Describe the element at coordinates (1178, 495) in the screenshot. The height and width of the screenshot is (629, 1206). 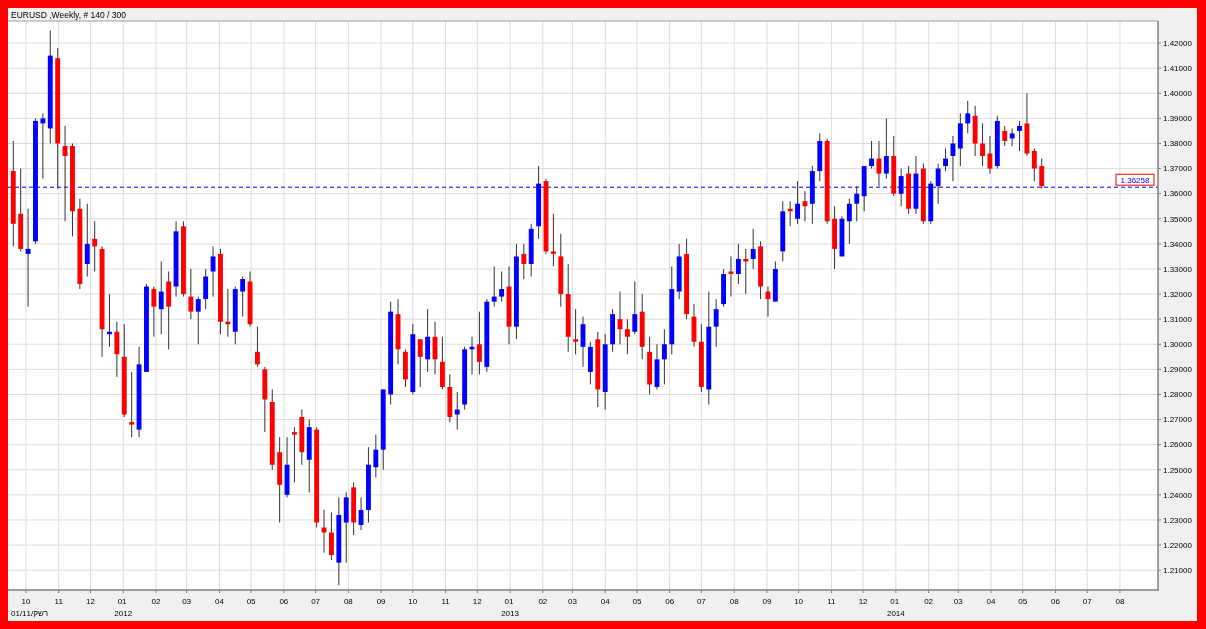
I see `y-tick-label: 1.24000` at that location.